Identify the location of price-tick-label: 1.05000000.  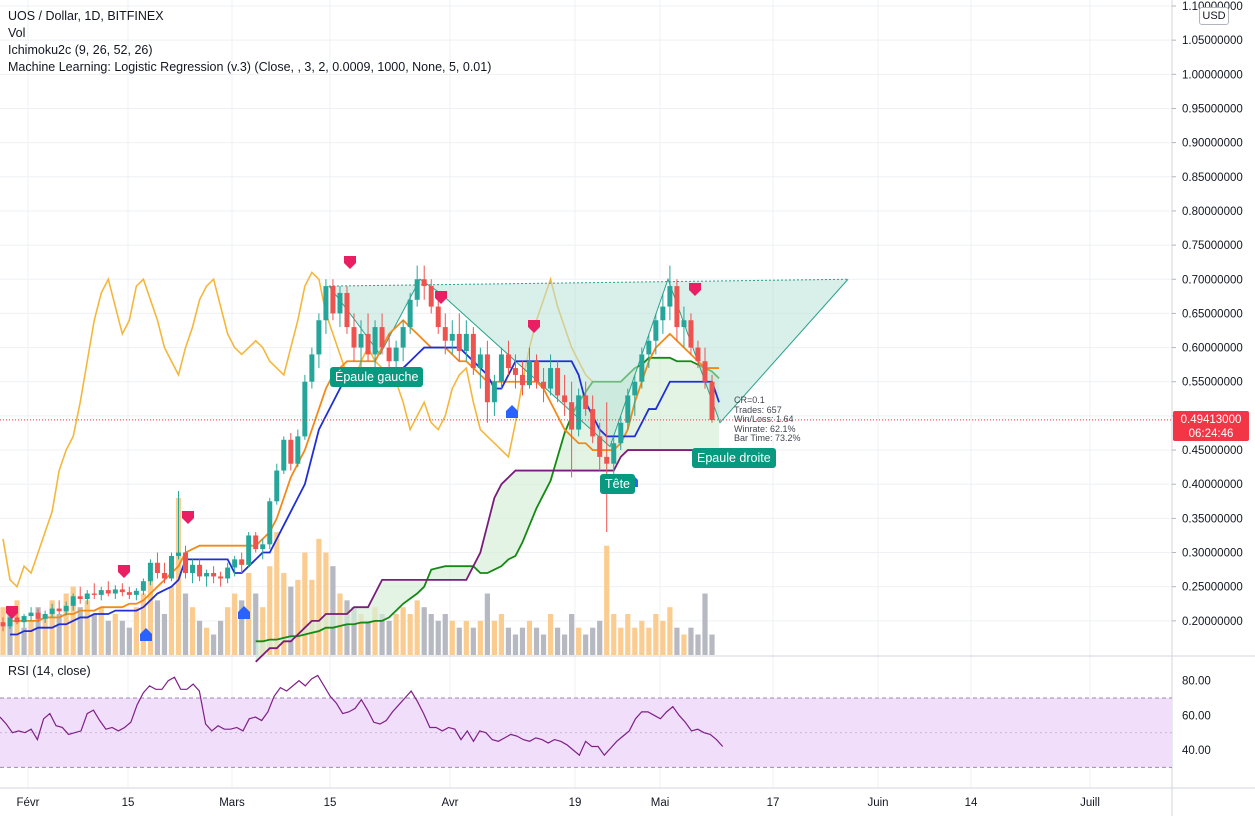
(1212, 41).